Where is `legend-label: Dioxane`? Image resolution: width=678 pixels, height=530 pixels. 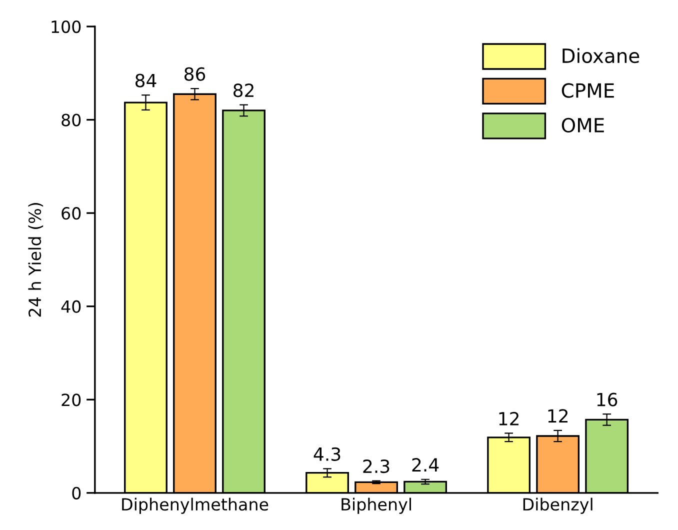
legend-label: Dioxane is located at coordinates (601, 56).